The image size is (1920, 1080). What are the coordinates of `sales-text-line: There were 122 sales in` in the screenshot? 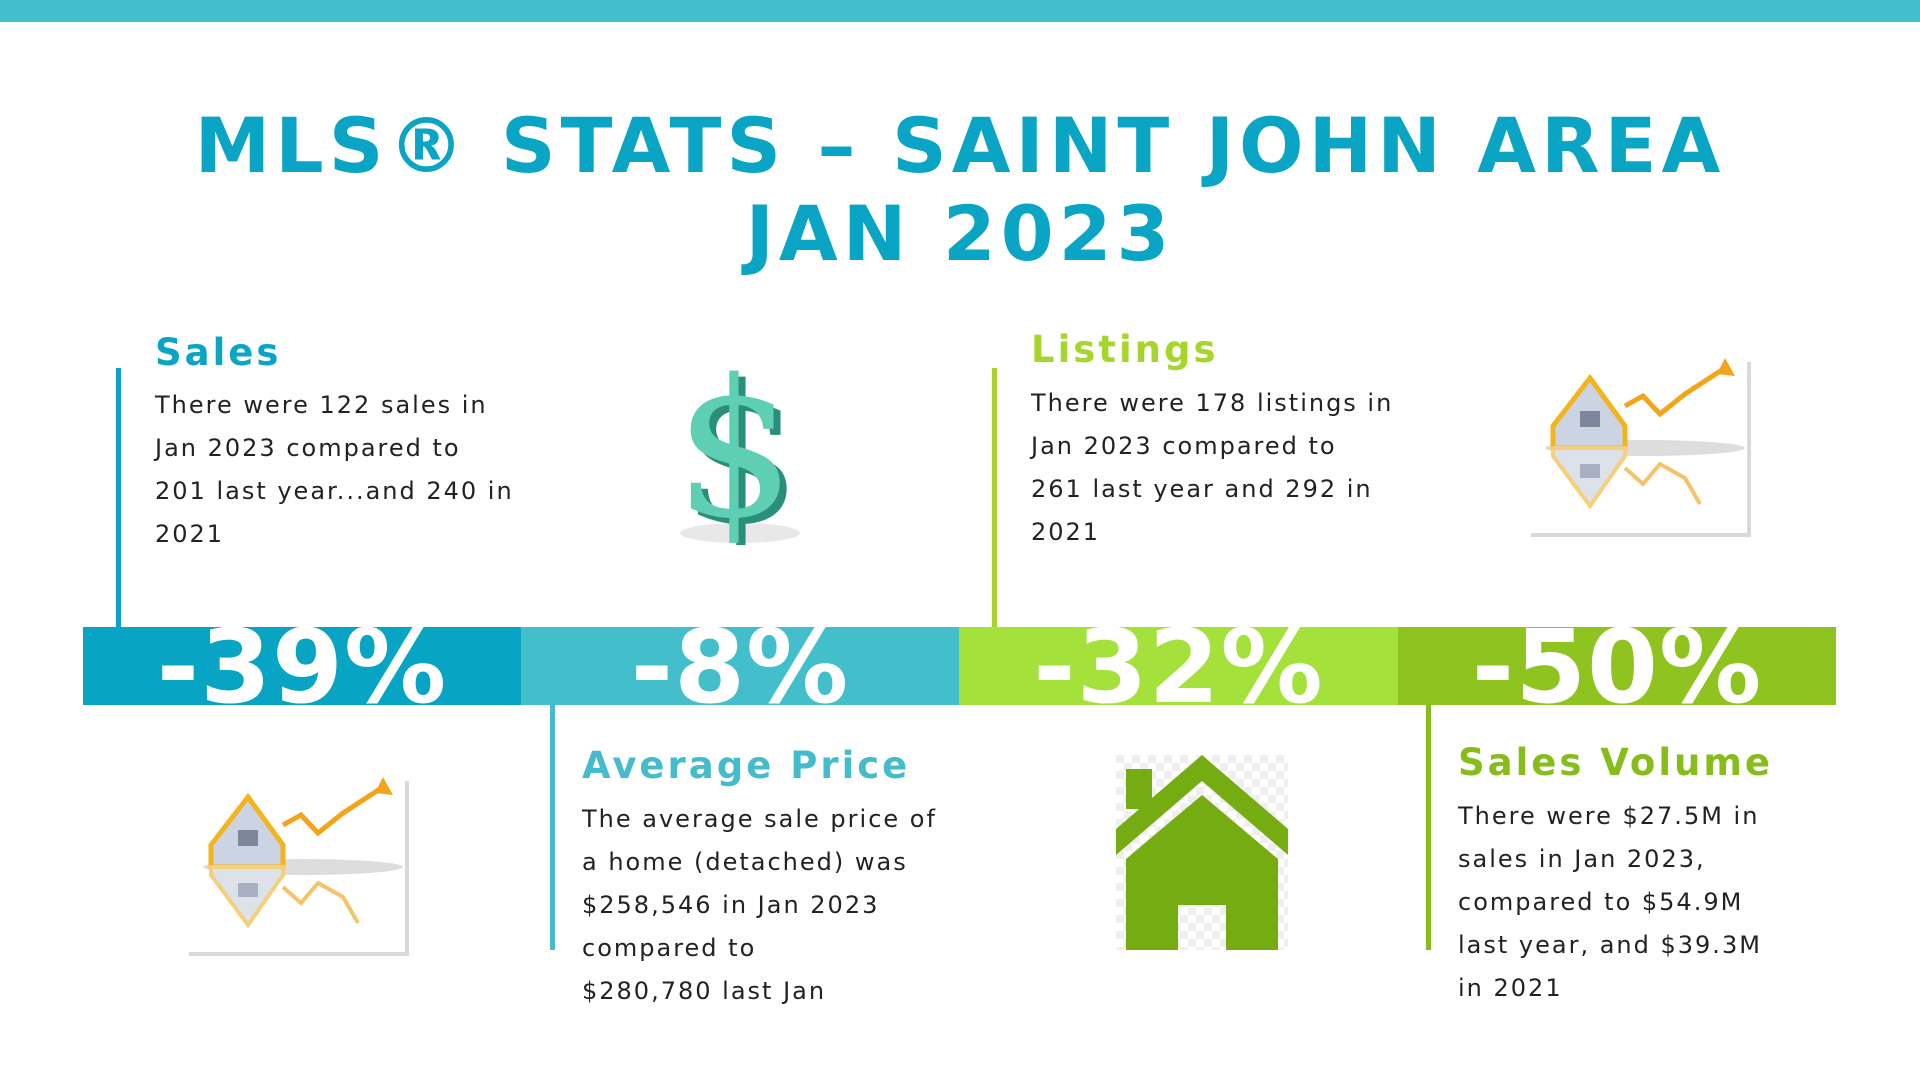 It's located at (321, 405).